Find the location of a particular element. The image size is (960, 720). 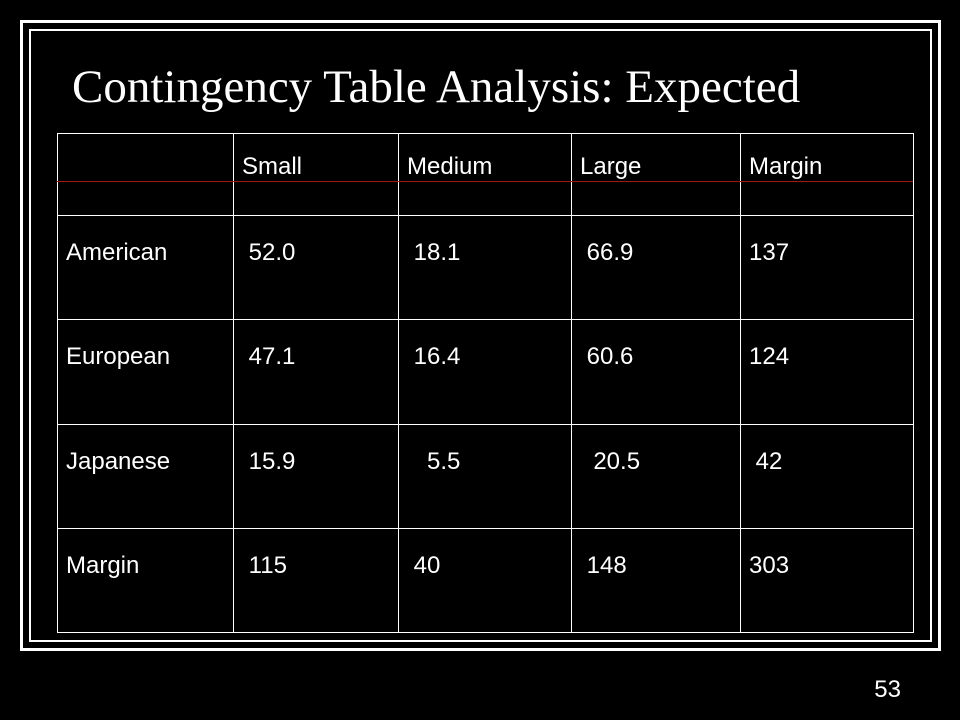

table-cell: 148 is located at coordinates (656, 580).